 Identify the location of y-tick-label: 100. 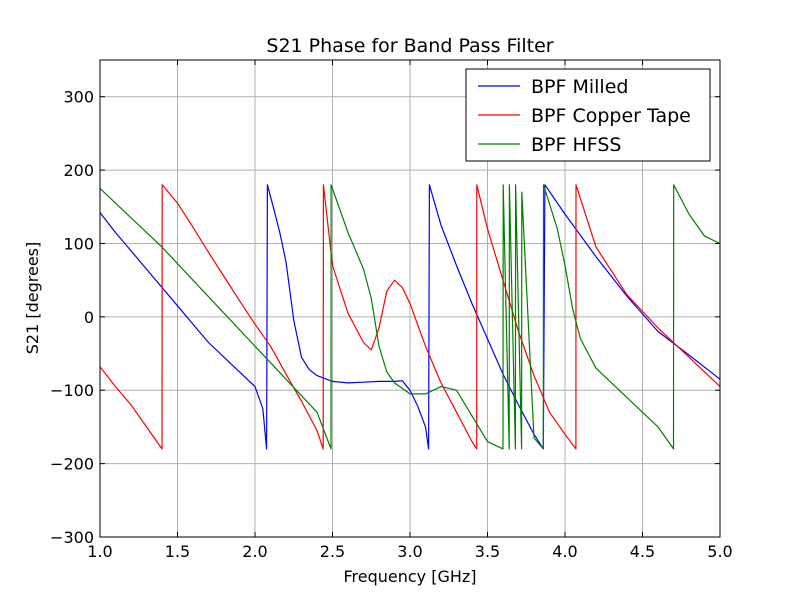
(78, 243).